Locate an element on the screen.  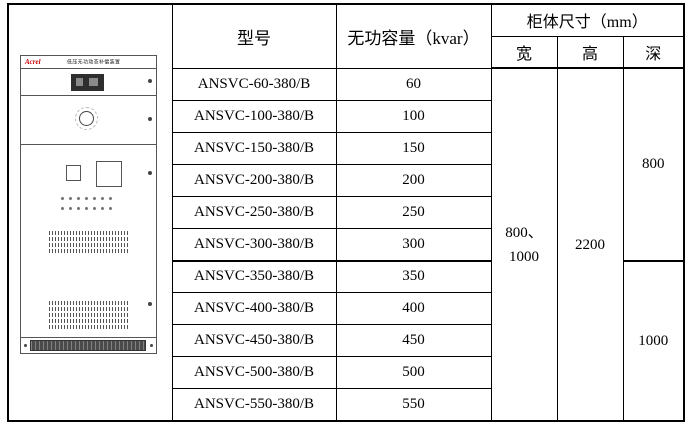
acrel-logo: Acrel is located at coordinates (33, 62).